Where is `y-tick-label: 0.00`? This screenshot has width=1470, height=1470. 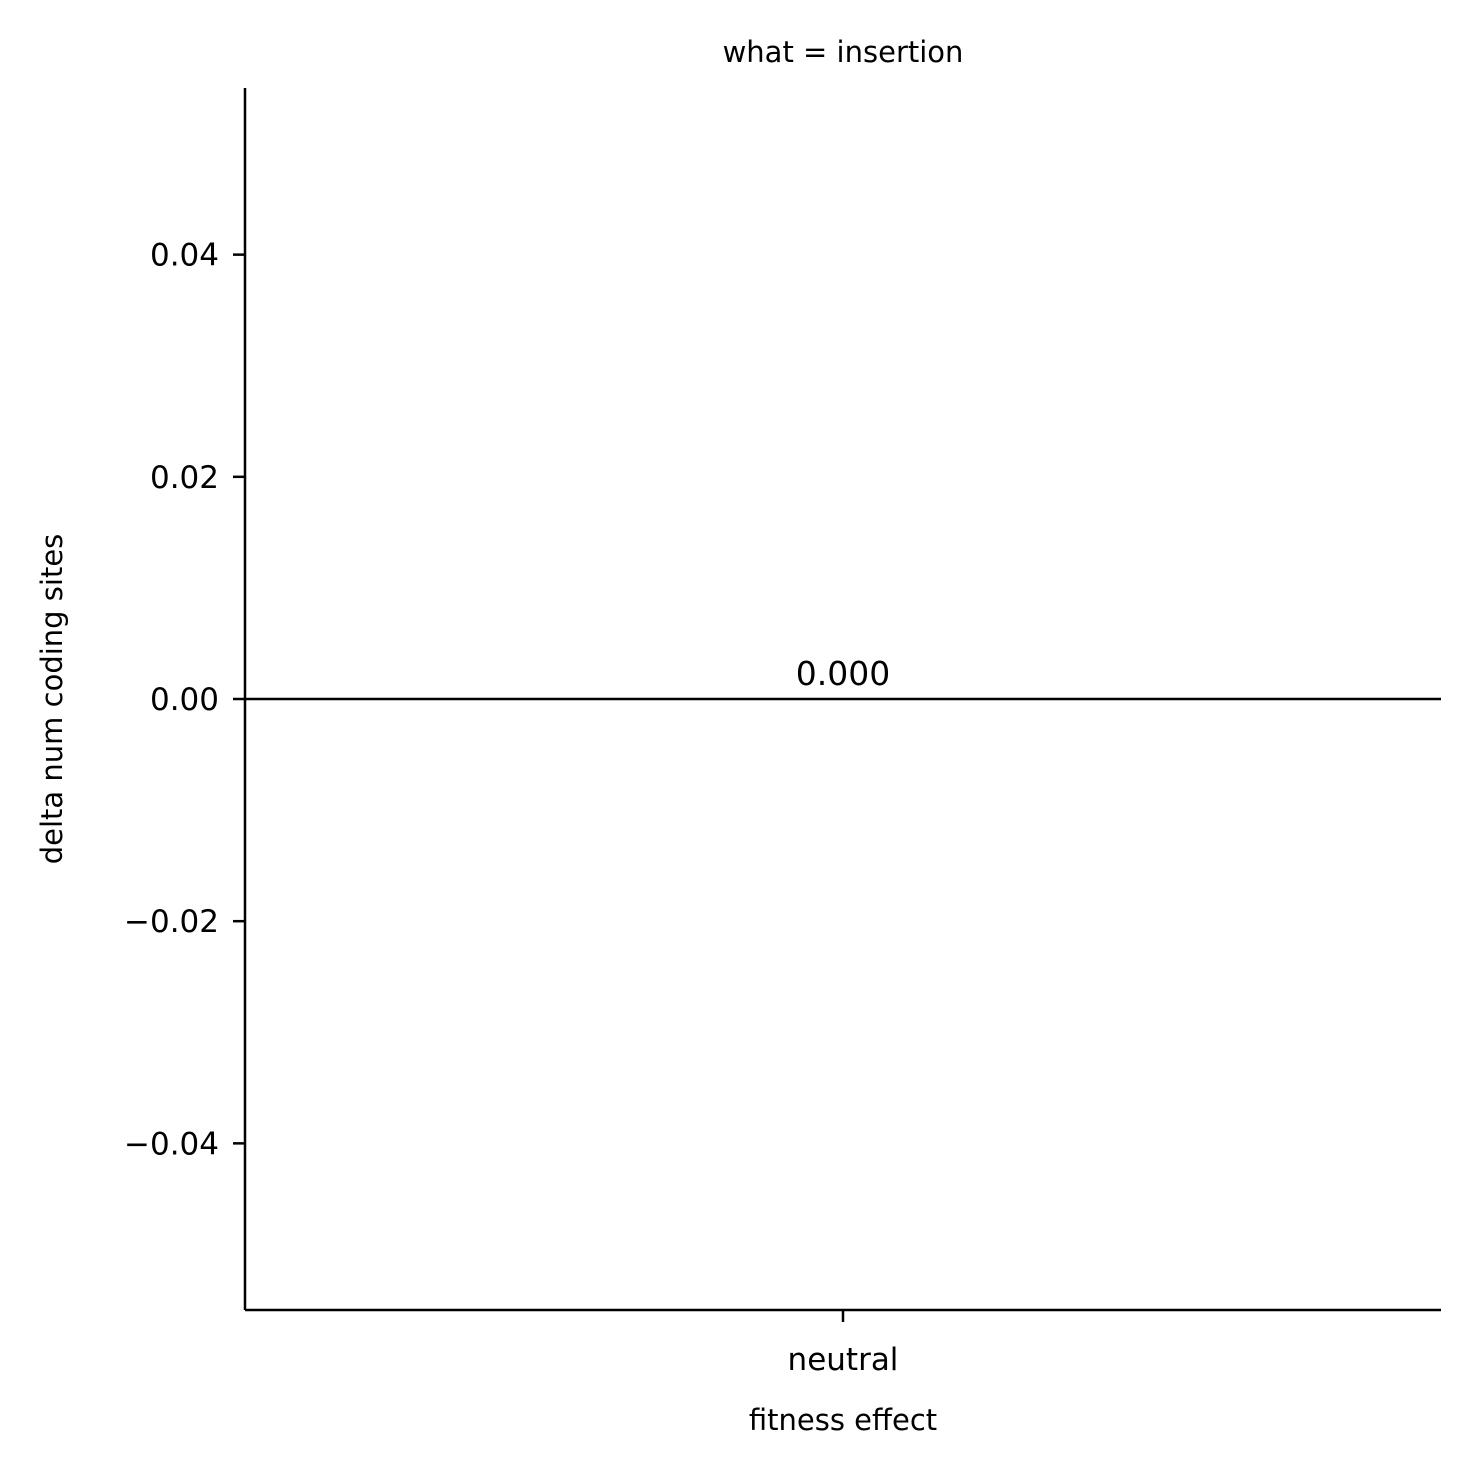 y-tick-label: 0.00 is located at coordinates (184, 700).